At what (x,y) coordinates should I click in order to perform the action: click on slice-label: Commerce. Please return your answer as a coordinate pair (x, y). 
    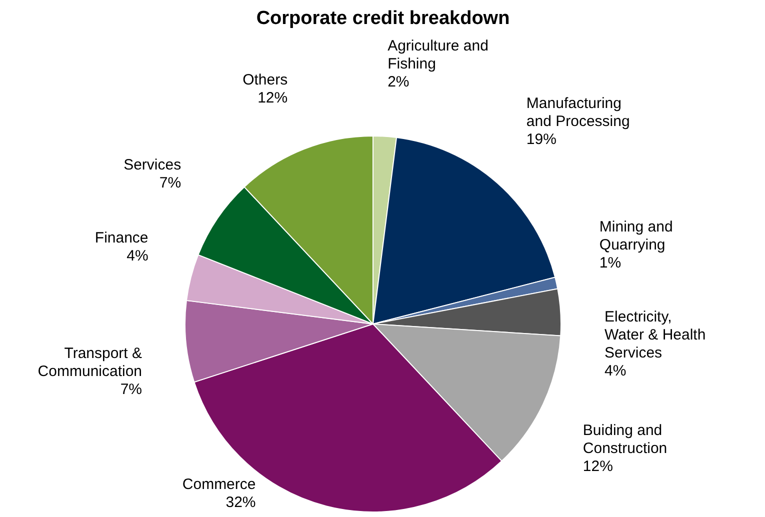
    Looking at the image, I should click on (219, 484).